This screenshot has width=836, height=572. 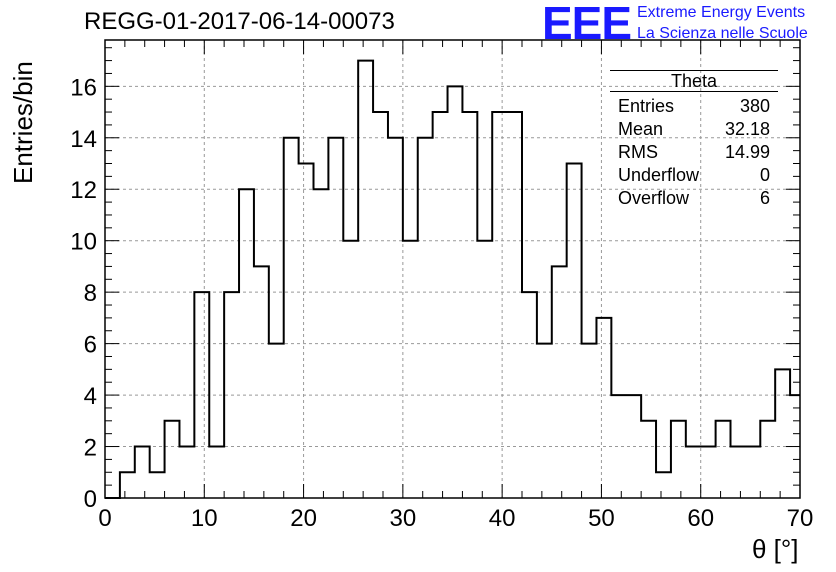 What do you see at coordinates (23, 122) in the screenshot?
I see `y-axis-label: Entries/bin` at bounding box center [23, 122].